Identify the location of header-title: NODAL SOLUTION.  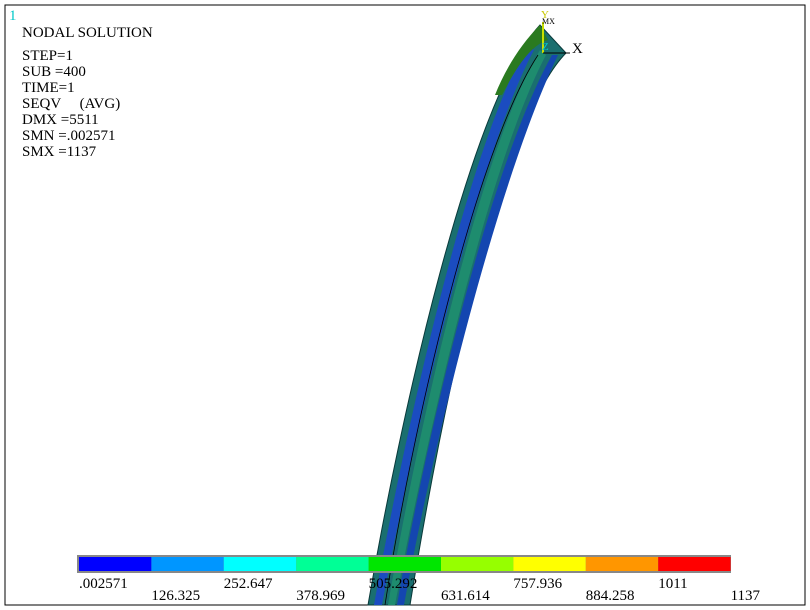
(87, 33).